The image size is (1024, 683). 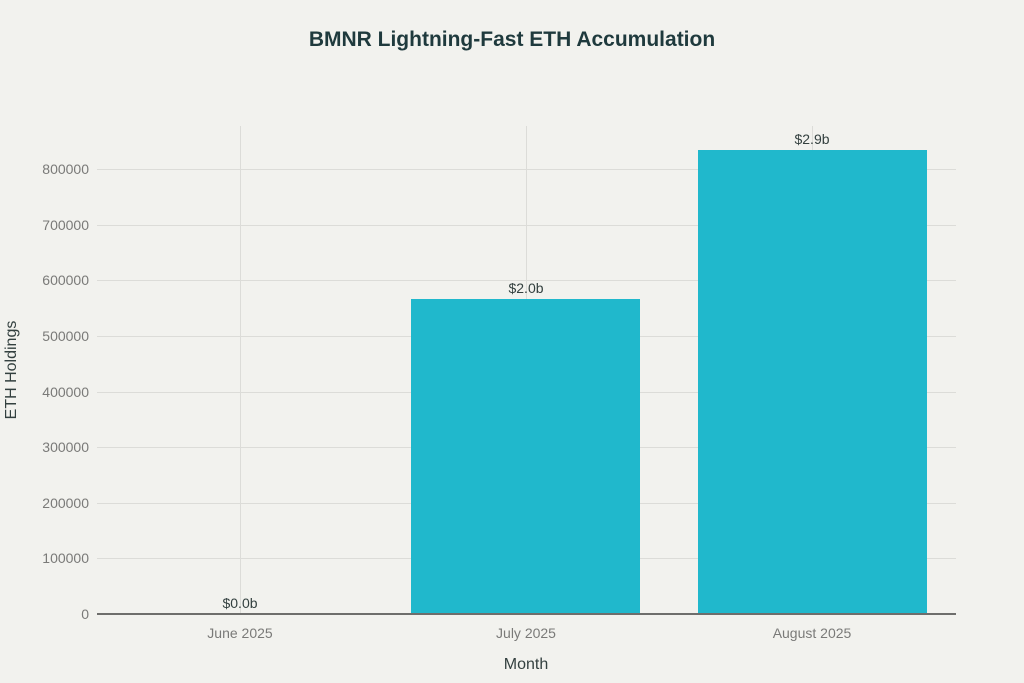 I want to click on y-tick-label: 600000, so click(x=65, y=280).